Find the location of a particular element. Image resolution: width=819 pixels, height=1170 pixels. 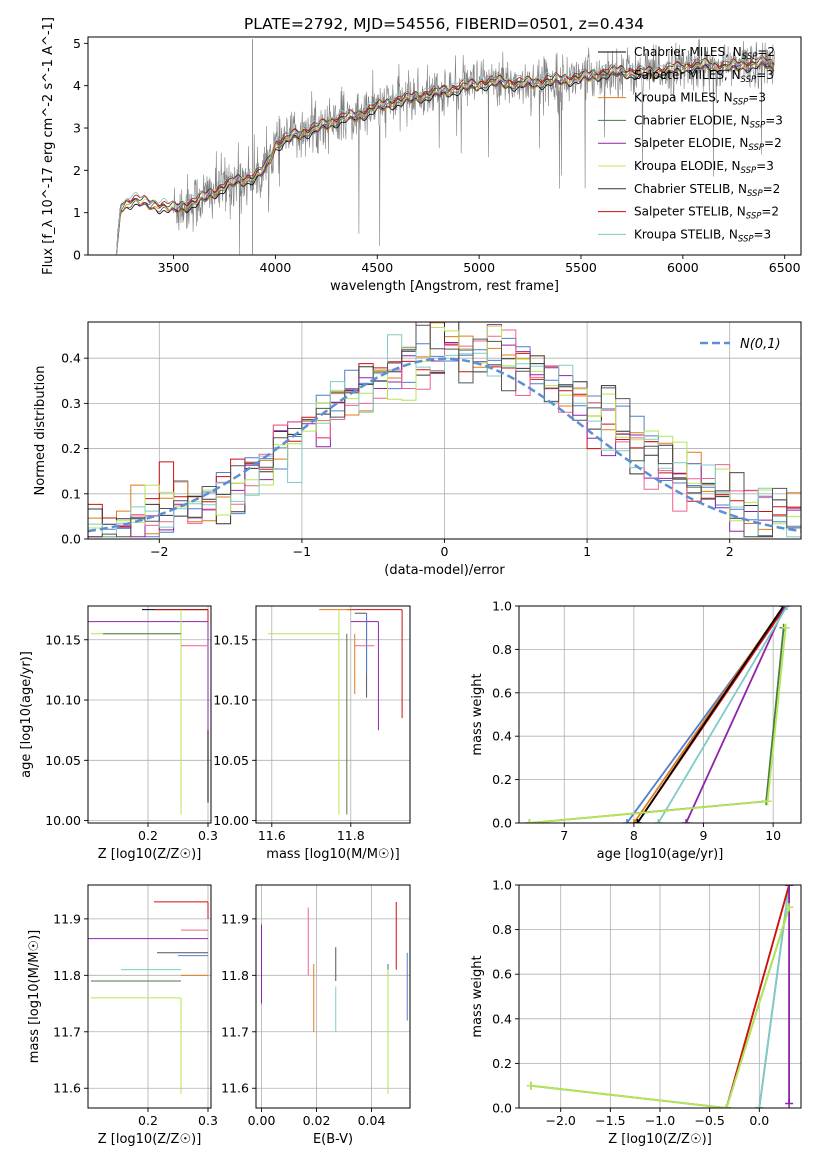

legend-value: =3 is located at coordinates (774, 120).